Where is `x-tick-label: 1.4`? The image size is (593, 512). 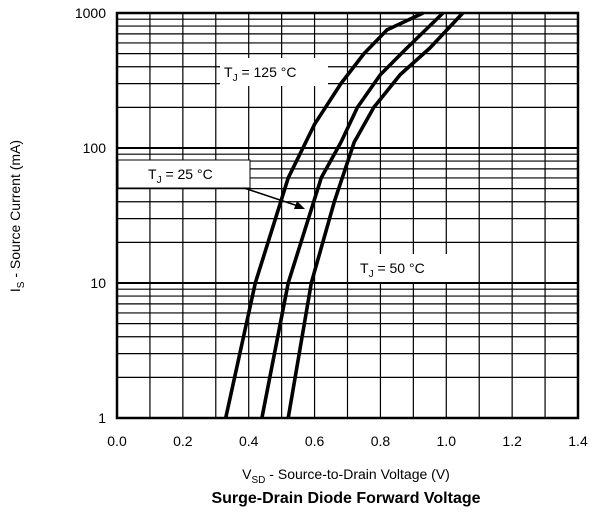
x-tick-label: 1.4 is located at coordinates (578, 441).